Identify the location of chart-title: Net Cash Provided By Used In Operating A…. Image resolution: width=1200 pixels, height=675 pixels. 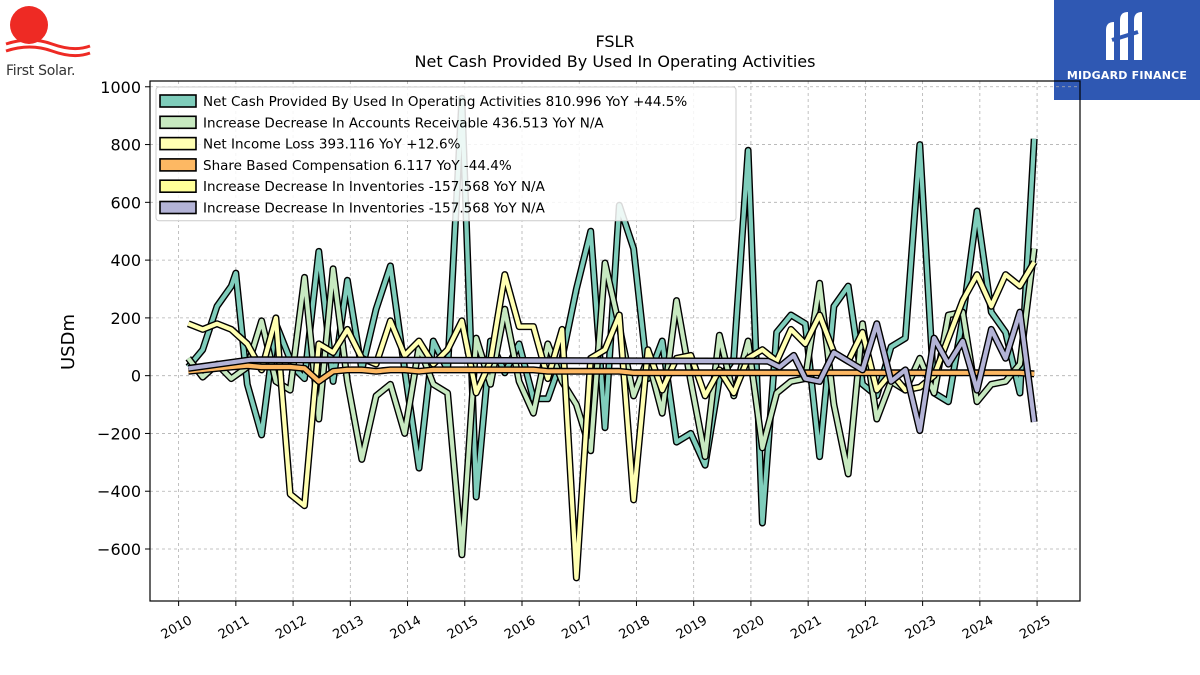
(615, 61).